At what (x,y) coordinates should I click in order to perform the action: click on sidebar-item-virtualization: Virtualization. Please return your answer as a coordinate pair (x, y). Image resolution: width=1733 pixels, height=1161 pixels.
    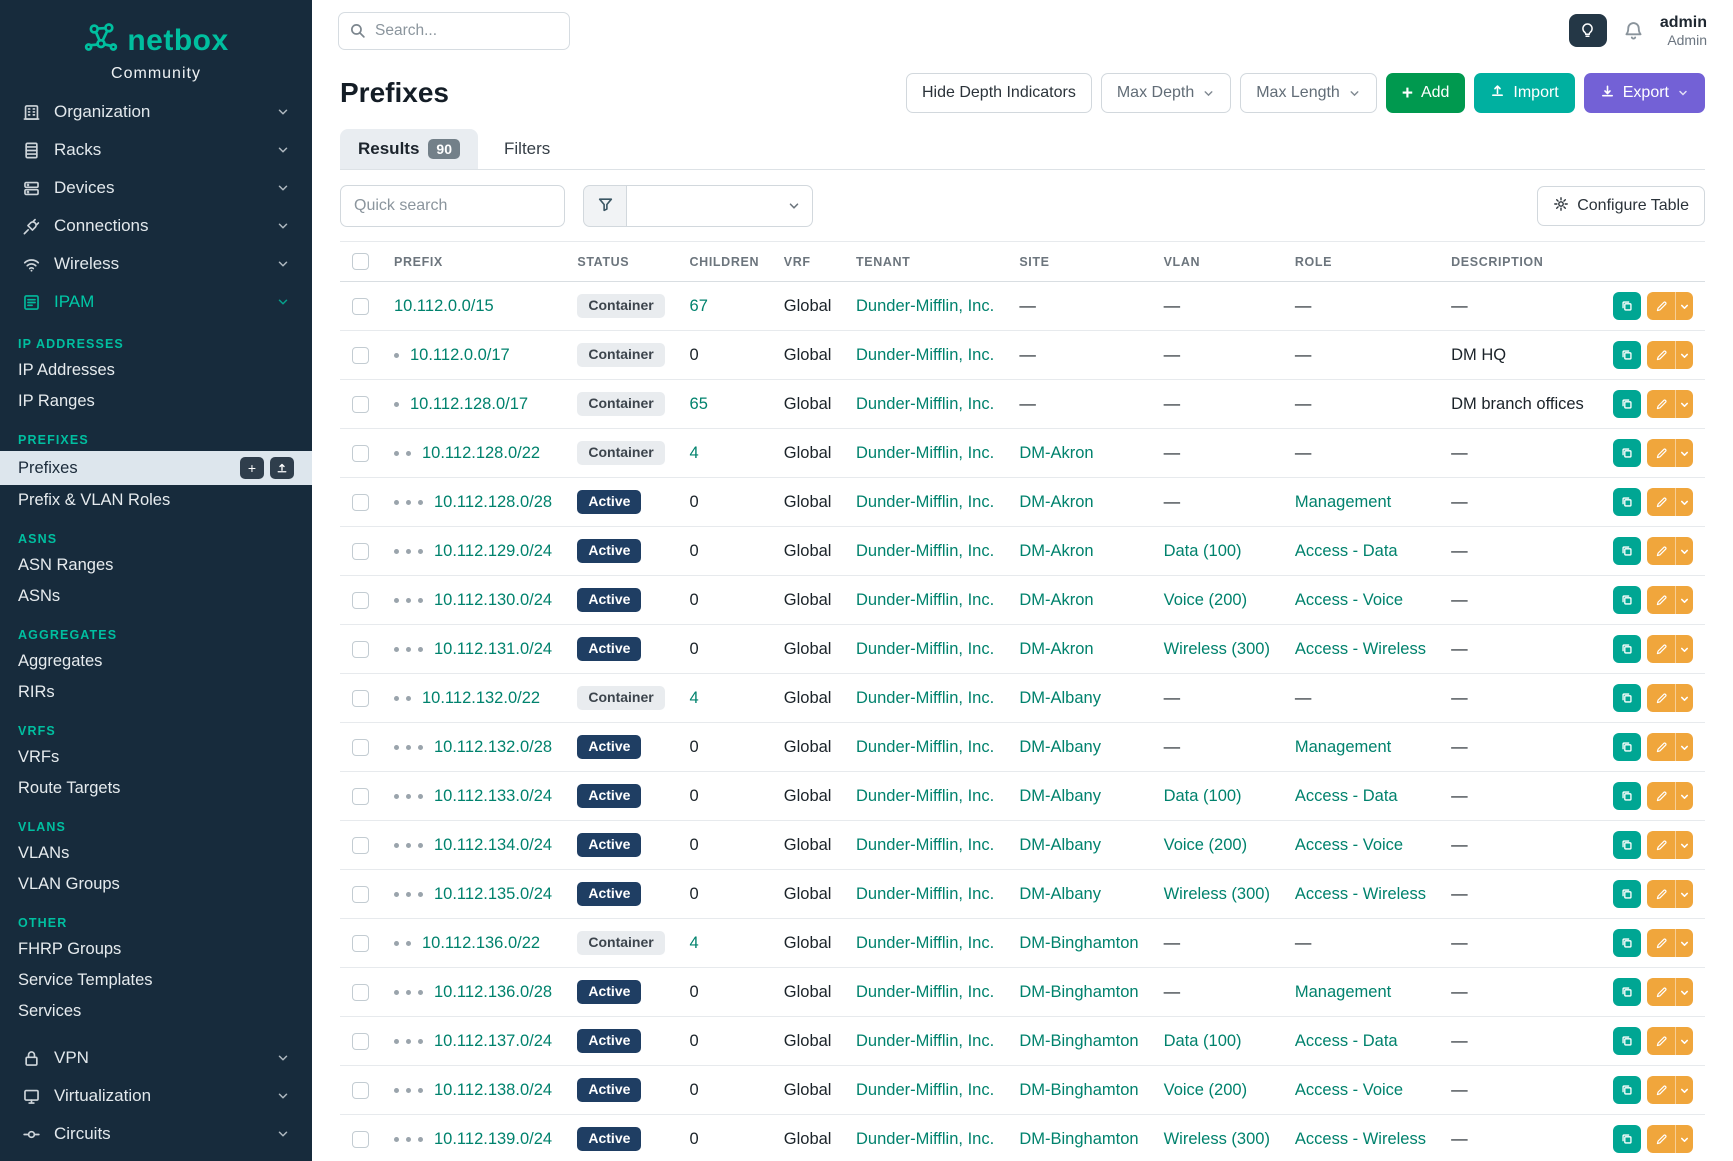
    Looking at the image, I should click on (156, 1096).